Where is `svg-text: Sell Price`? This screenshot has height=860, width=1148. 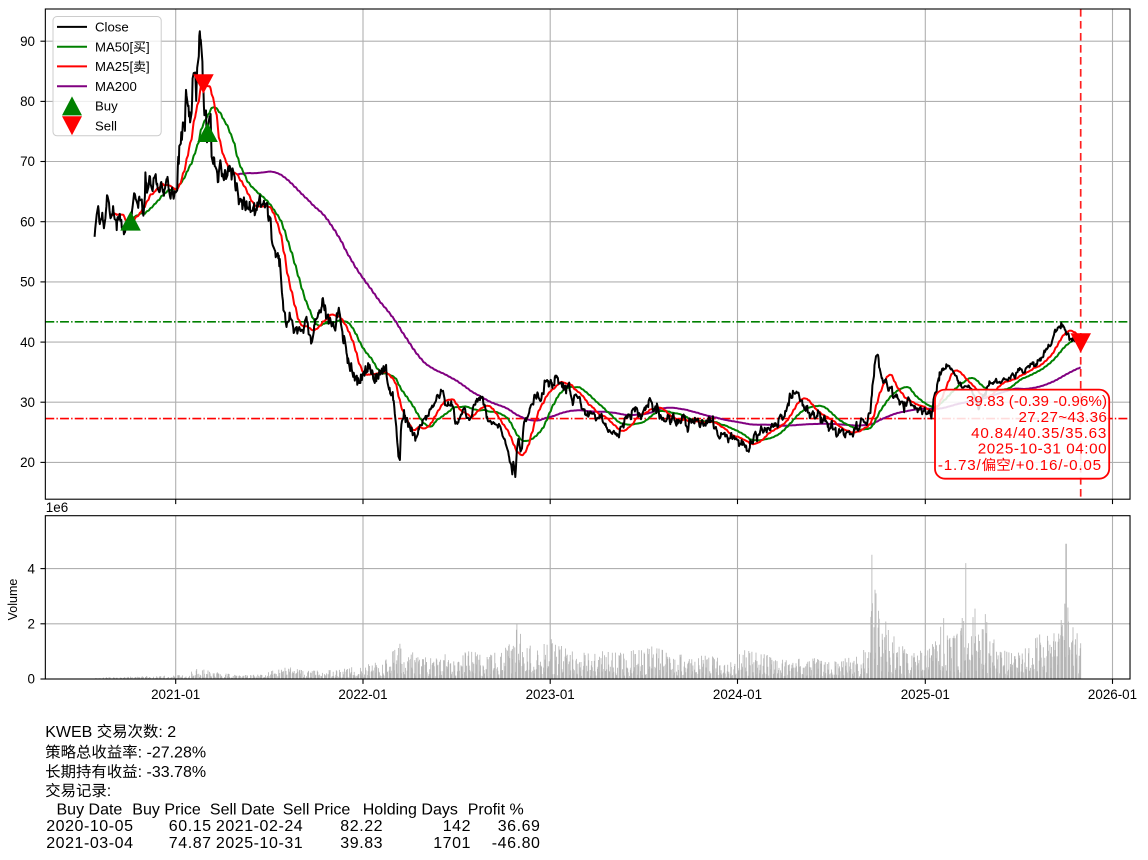
svg-text: Sell Price is located at coordinates (317, 809).